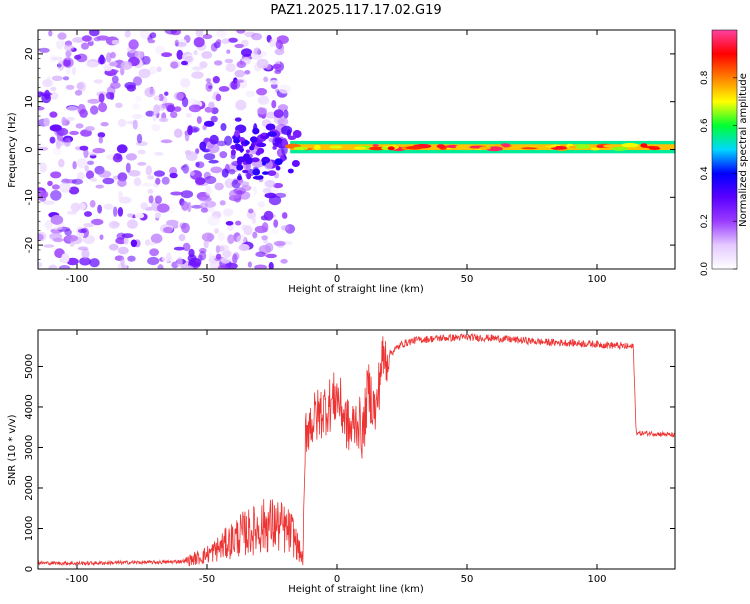 The height and width of the screenshot is (604, 750). I want to click on spectrogram-y-axis-label: Frequency (Hz), so click(12, 150).